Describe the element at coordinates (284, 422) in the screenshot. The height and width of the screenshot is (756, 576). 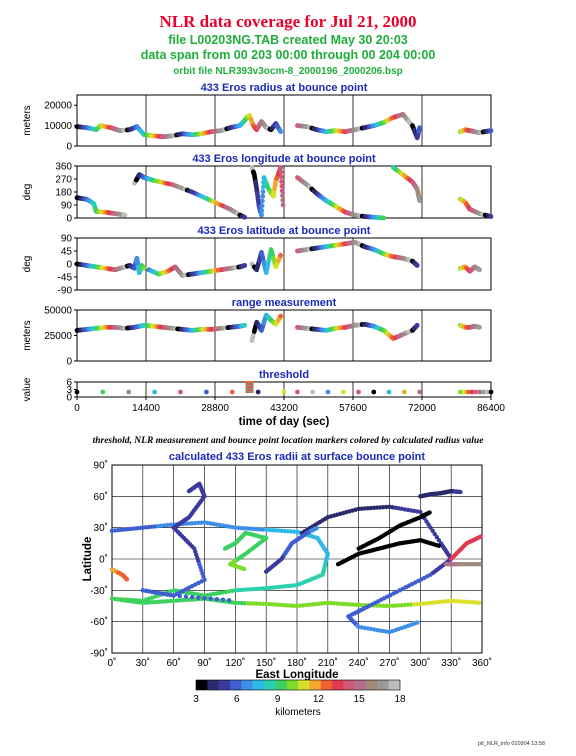
I see `x-axis-label: time of day (sec)` at that location.